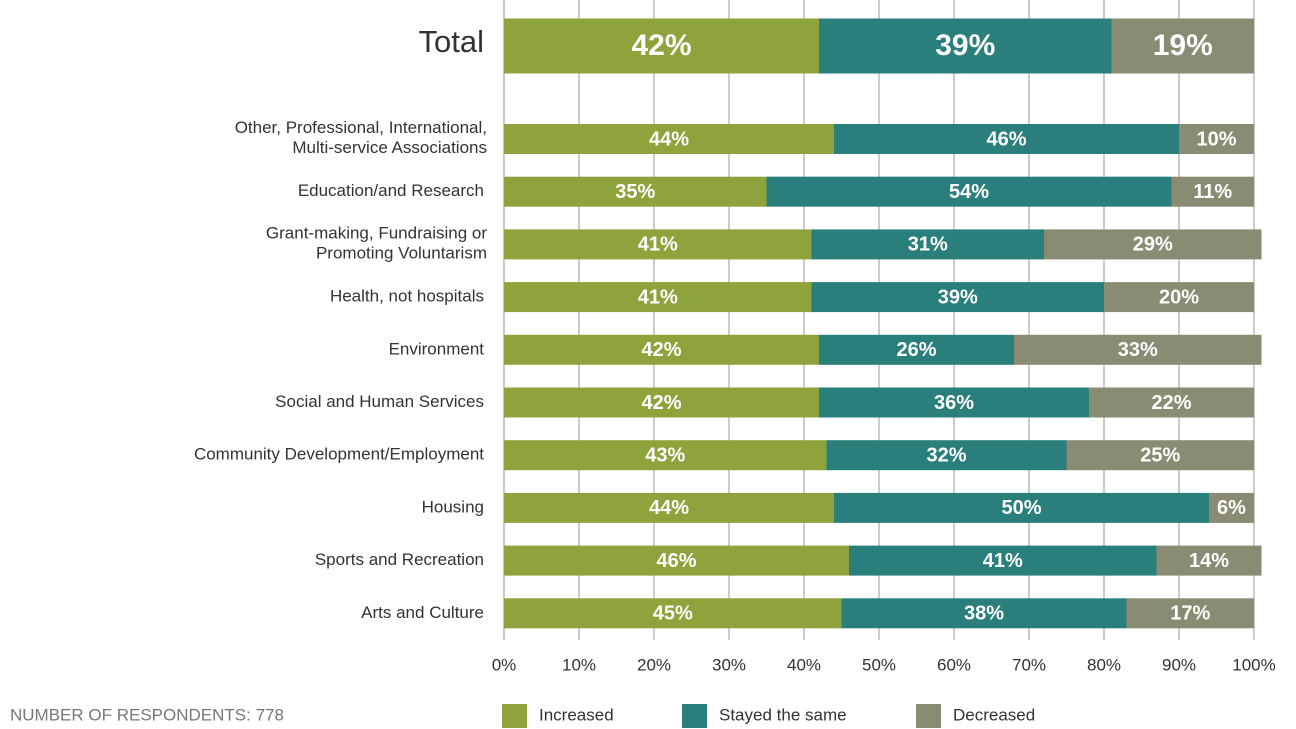 This screenshot has width=1296, height=729. Describe the element at coordinates (401, 253) in the screenshot. I see `category-line: Promoting Voluntarism` at that location.